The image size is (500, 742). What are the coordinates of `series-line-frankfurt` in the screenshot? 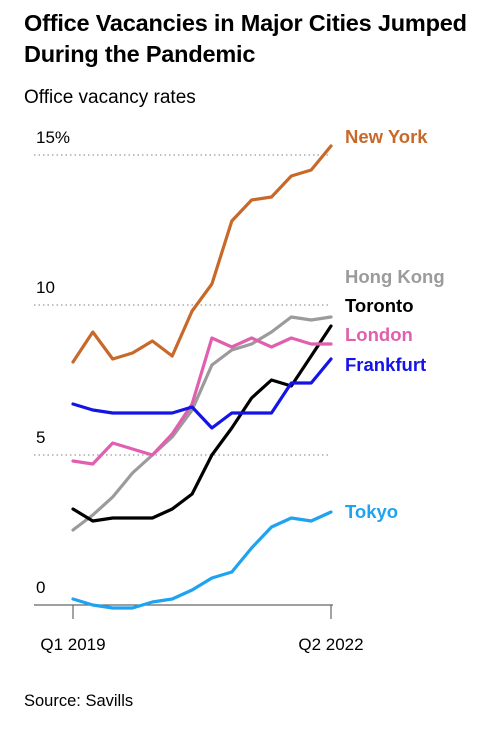 It's located at (202, 393).